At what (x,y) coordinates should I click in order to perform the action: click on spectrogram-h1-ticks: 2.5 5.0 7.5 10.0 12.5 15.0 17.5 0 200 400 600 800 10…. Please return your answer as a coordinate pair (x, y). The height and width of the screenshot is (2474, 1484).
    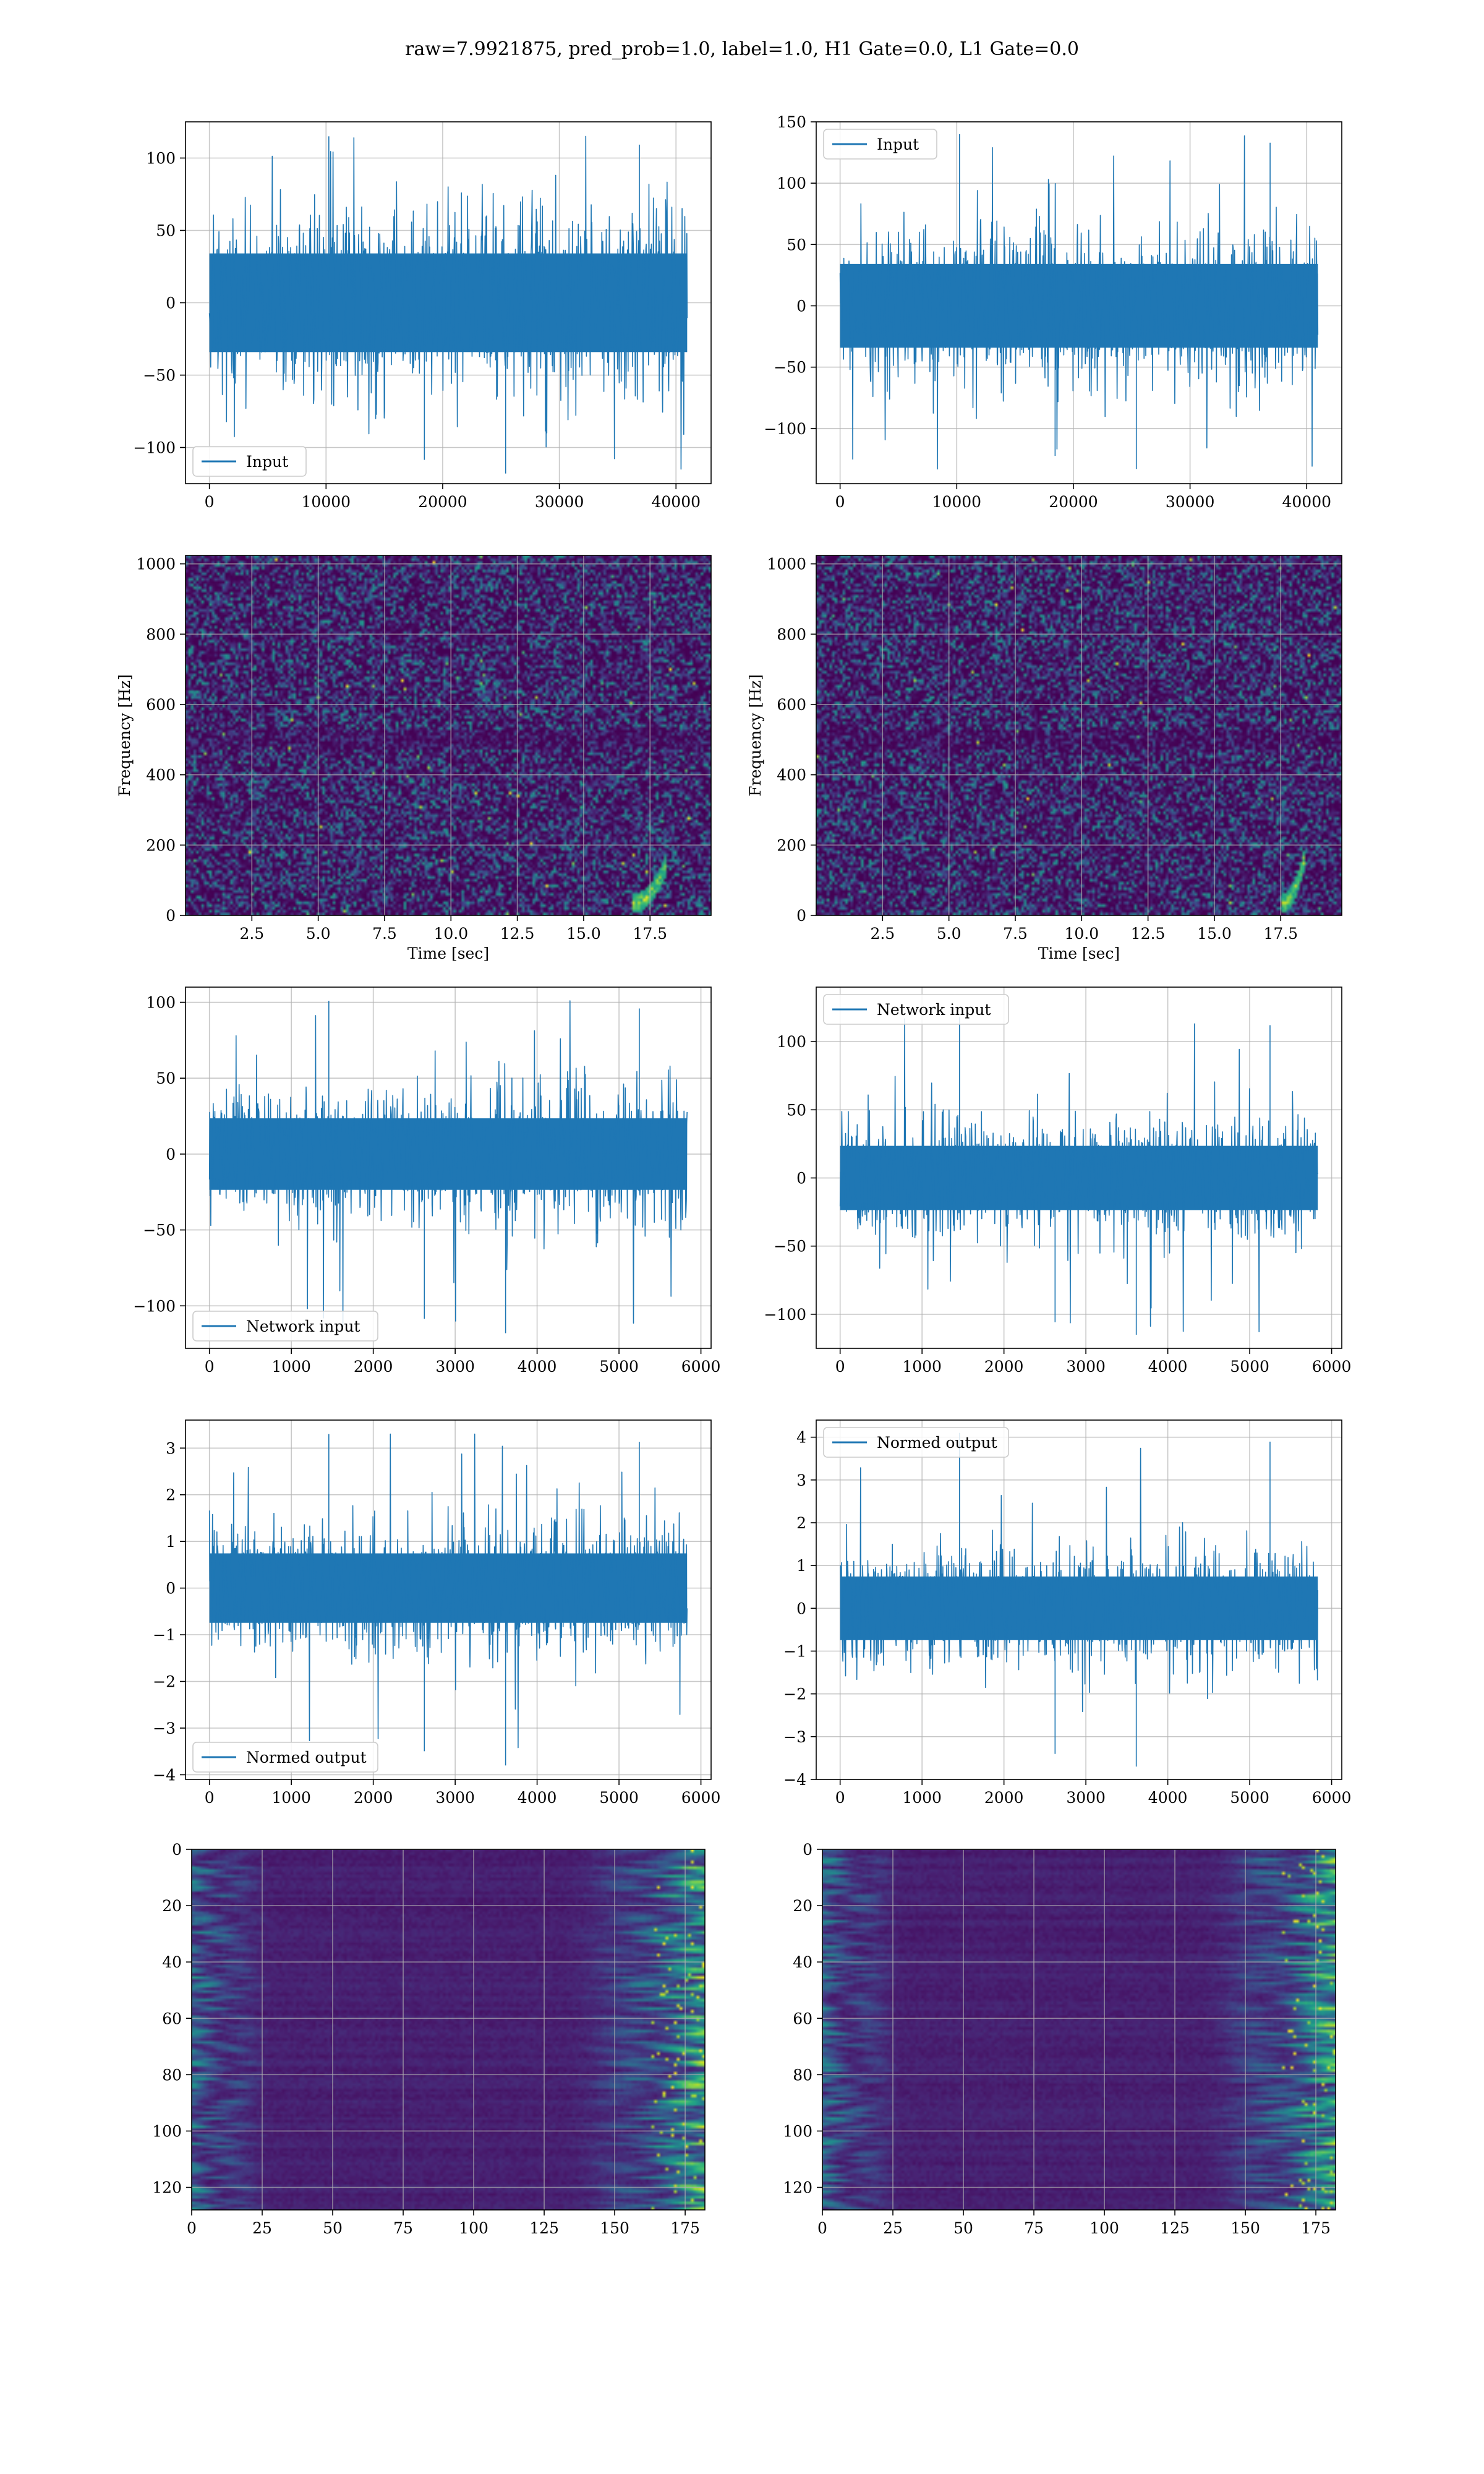
    Looking at the image, I should click on (423, 749).